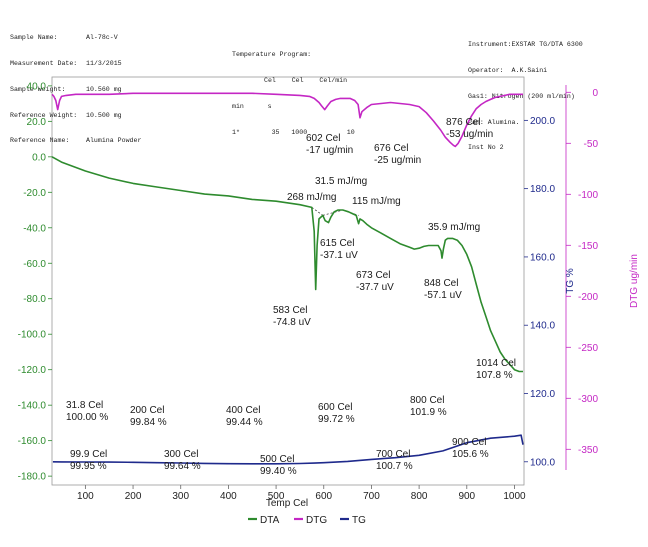 The height and width of the screenshot is (547, 648). I want to click on tg-tick-label: 140.0, so click(542, 326).